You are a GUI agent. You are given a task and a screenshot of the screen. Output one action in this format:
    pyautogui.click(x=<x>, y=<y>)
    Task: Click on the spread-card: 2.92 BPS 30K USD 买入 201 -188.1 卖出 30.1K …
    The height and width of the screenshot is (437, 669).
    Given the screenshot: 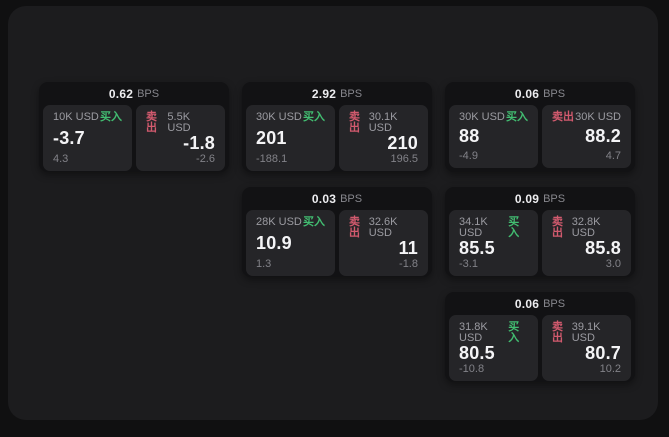 What is the action you would take?
    pyautogui.click(x=337, y=127)
    